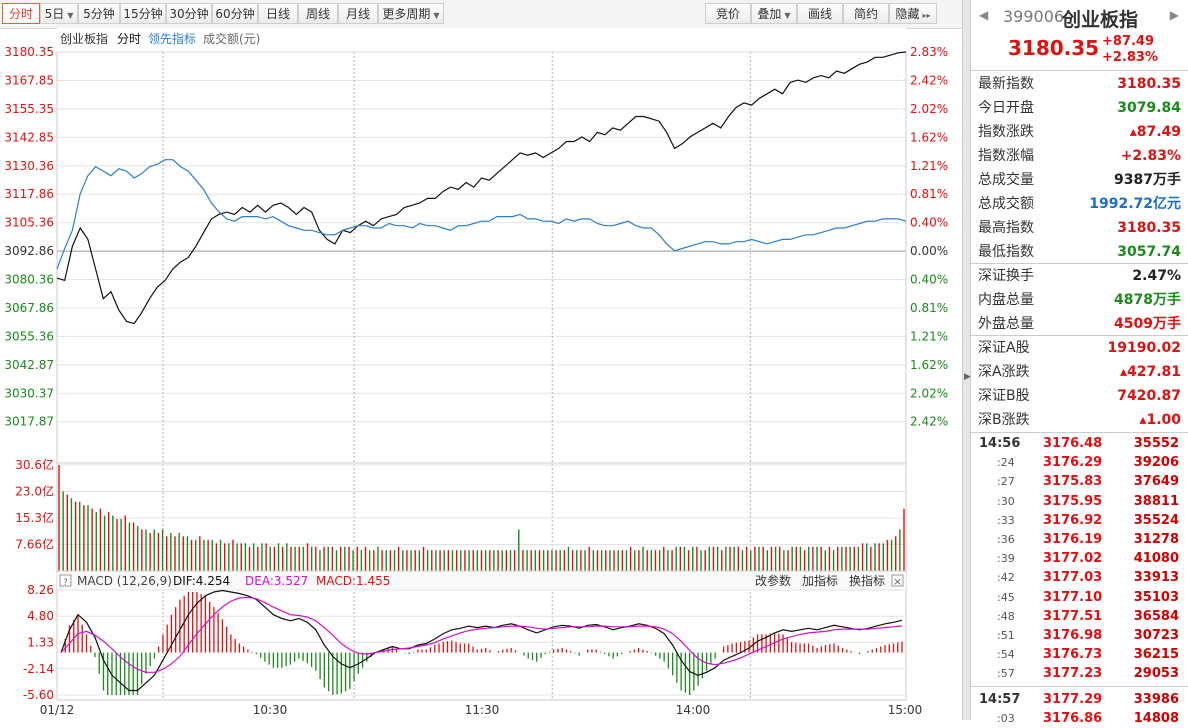 The image size is (1188, 728). What do you see at coordinates (40, 590) in the screenshot?
I see `macd-axis-label: 8.26` at bounding box center [40, 590].